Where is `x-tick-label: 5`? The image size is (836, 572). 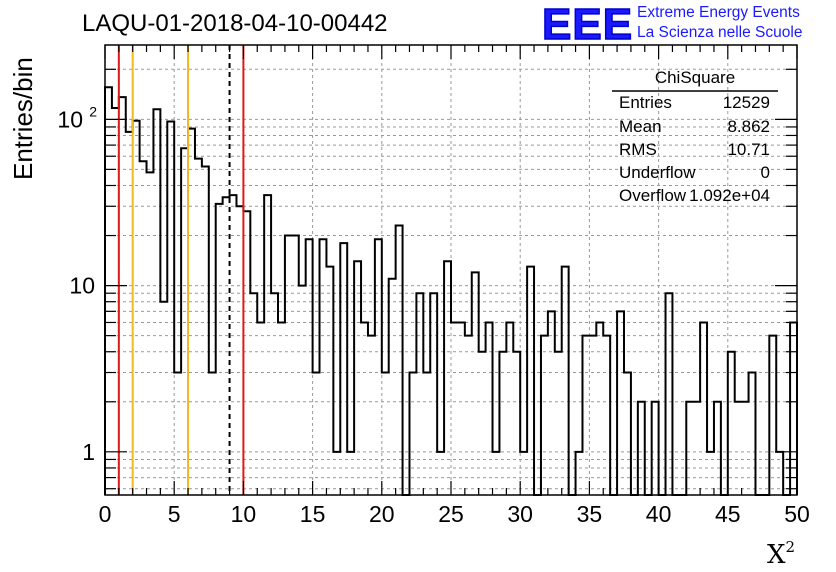 x-tick-label: 5 is located at coordinates (174, 514).